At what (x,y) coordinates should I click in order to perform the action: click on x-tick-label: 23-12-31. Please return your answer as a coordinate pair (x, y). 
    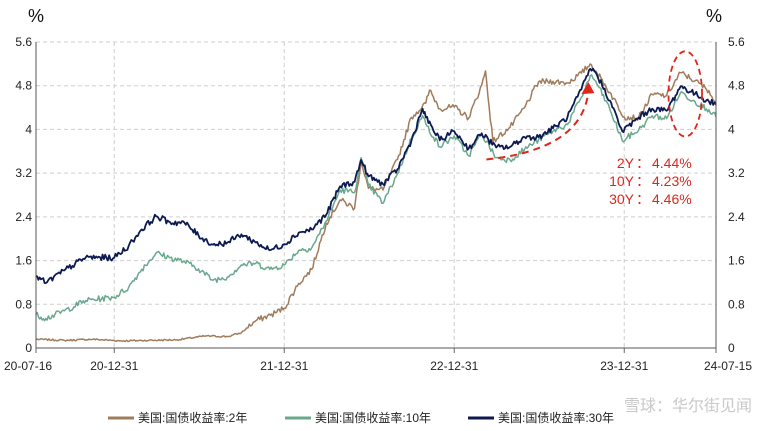
    Looking at the image, I should click on (624, 366).